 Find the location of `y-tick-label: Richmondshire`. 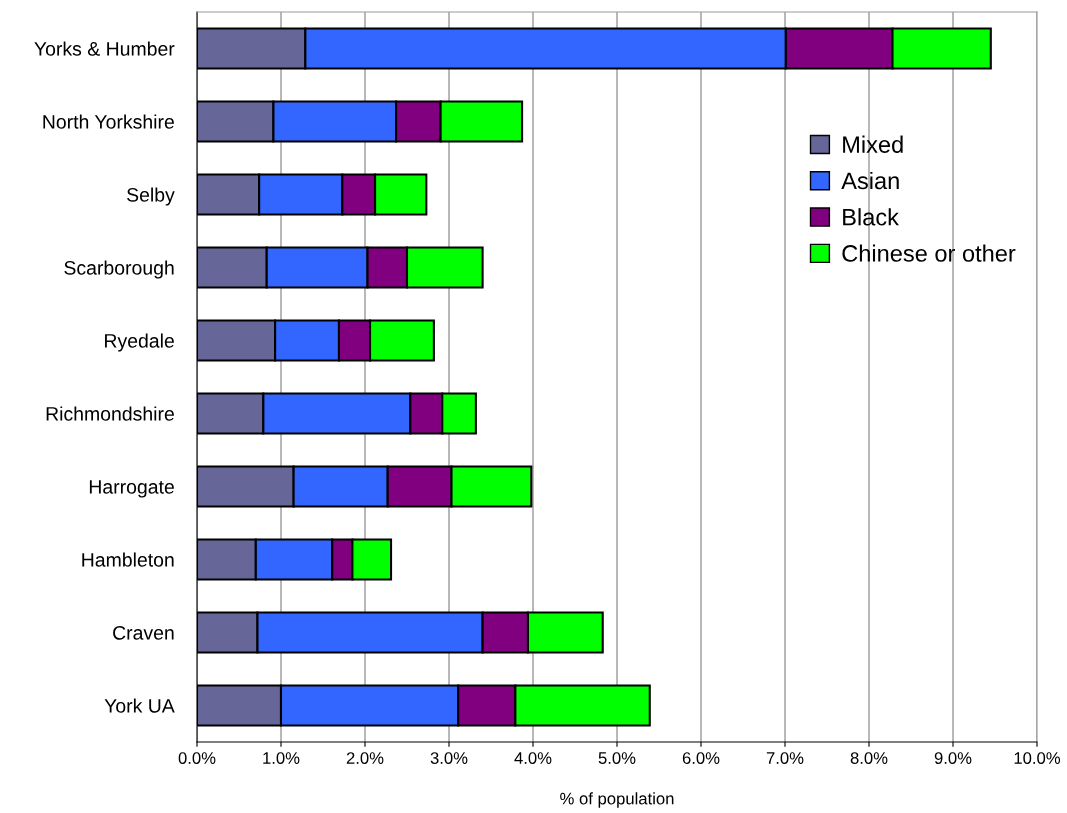

y-tick-label: Richmondshire is located at coordinates (110, 413).